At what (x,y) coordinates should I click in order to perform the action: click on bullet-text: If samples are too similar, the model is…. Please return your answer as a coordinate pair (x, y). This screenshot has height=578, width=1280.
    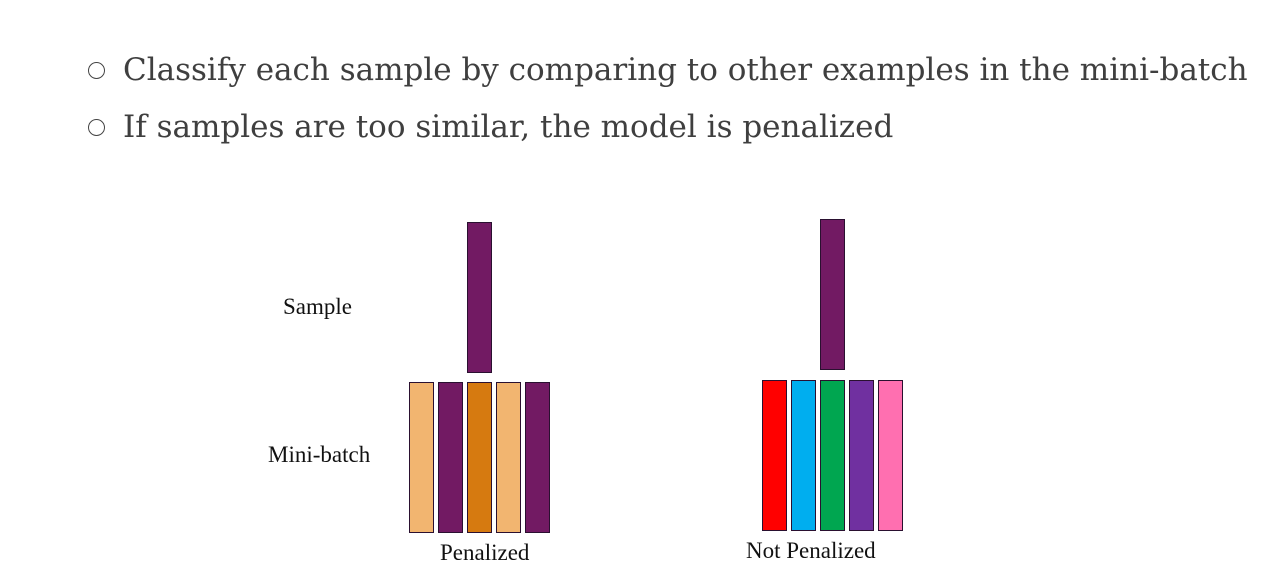
    Looking at the image, I should click on (508, 127).